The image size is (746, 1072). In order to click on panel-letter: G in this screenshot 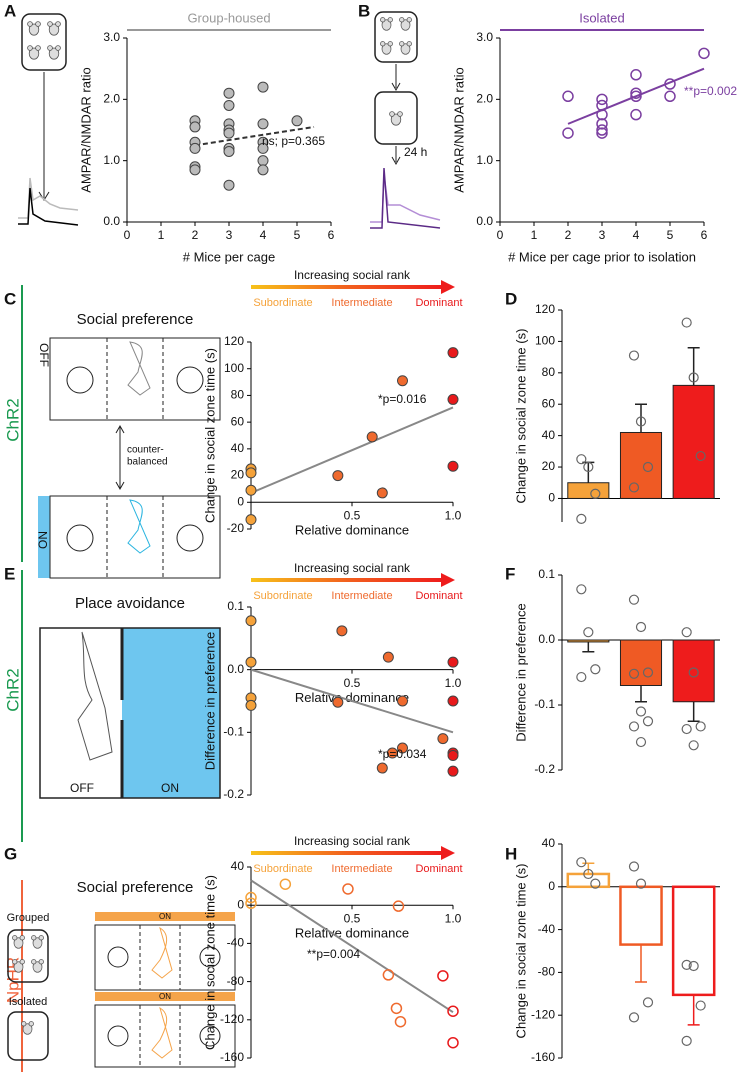, I will do `click(10, 853)`.